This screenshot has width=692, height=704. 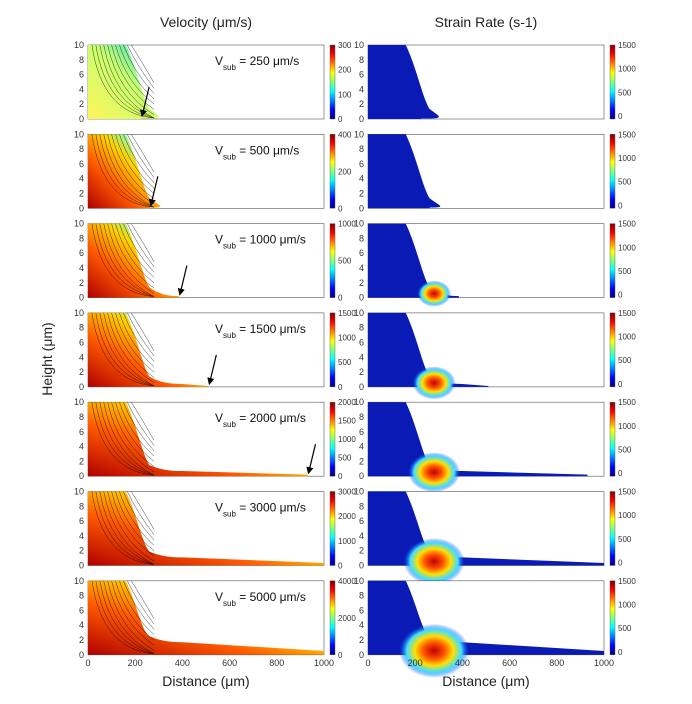 What do you see at coordinates (215, 350) in the screenshot?
I see `velocity-panel-4: 1500 1000 500 0 10 8 6 4 2 0 Vsub = 1500 μm/s` at bounding box center [215, 350].